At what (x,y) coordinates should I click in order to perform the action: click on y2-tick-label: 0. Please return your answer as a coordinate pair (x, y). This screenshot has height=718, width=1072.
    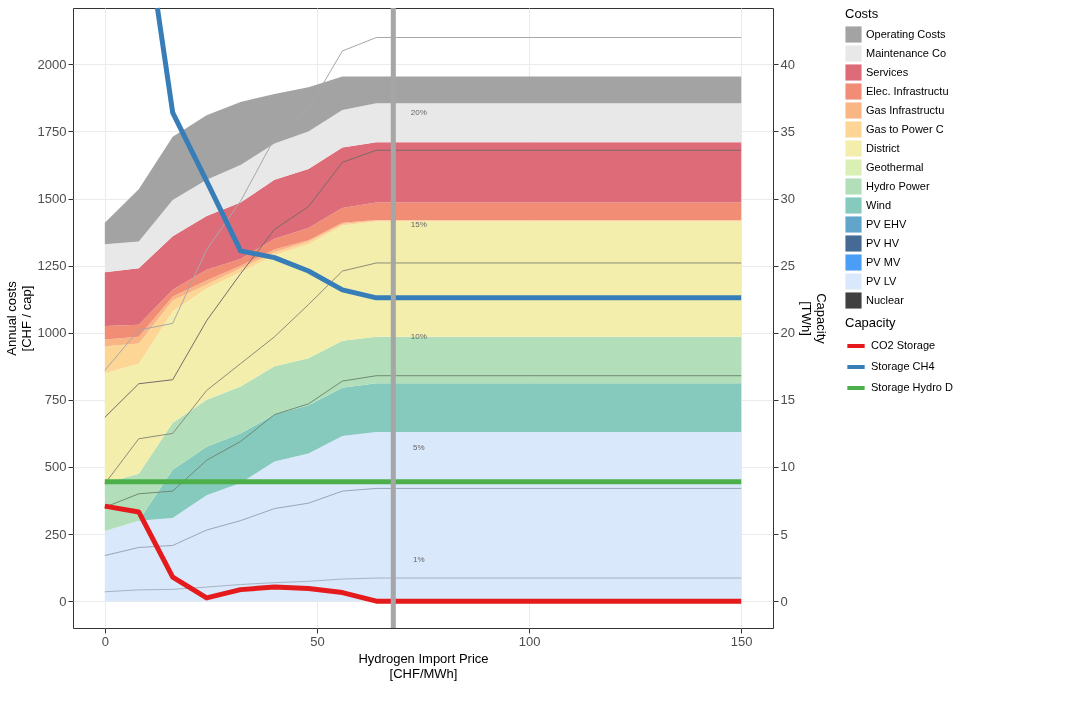
    Looking at the image, I should click on (784, 601).